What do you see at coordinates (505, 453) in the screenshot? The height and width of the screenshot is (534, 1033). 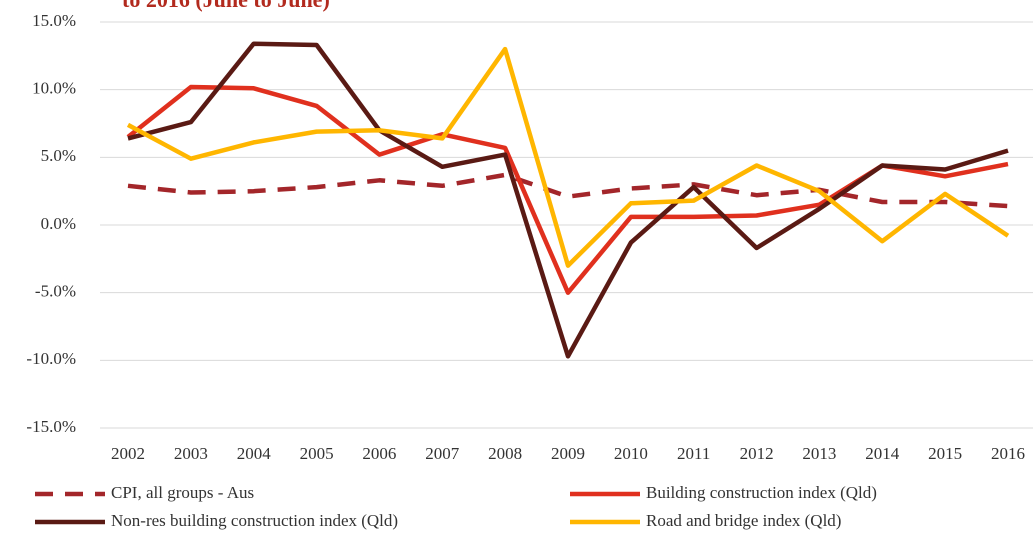 I see `x-tick-label: 2008` at bounding box center [505, 453].